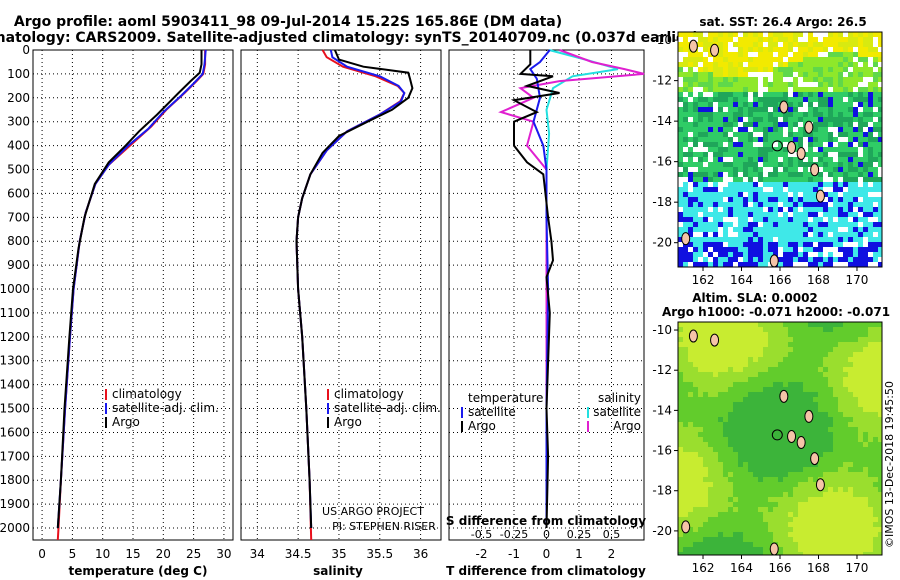 The width and height of the screenshot is (900, 580). Describe the element at coordinates (338, 554) in the screenshot. I see `salinity-x-tick: 35` at that location.